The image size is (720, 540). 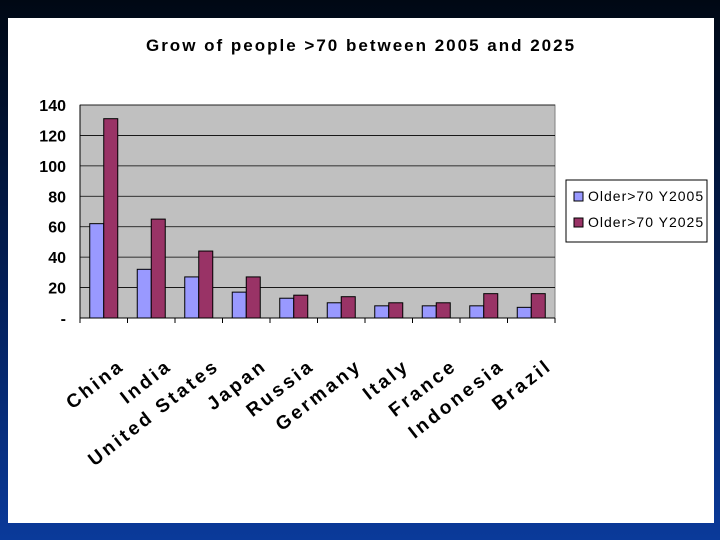 What do you see at coordinates (95, 384) in the screenshot?
I see `x-tick-label: China` at bounding box center [95, 384].